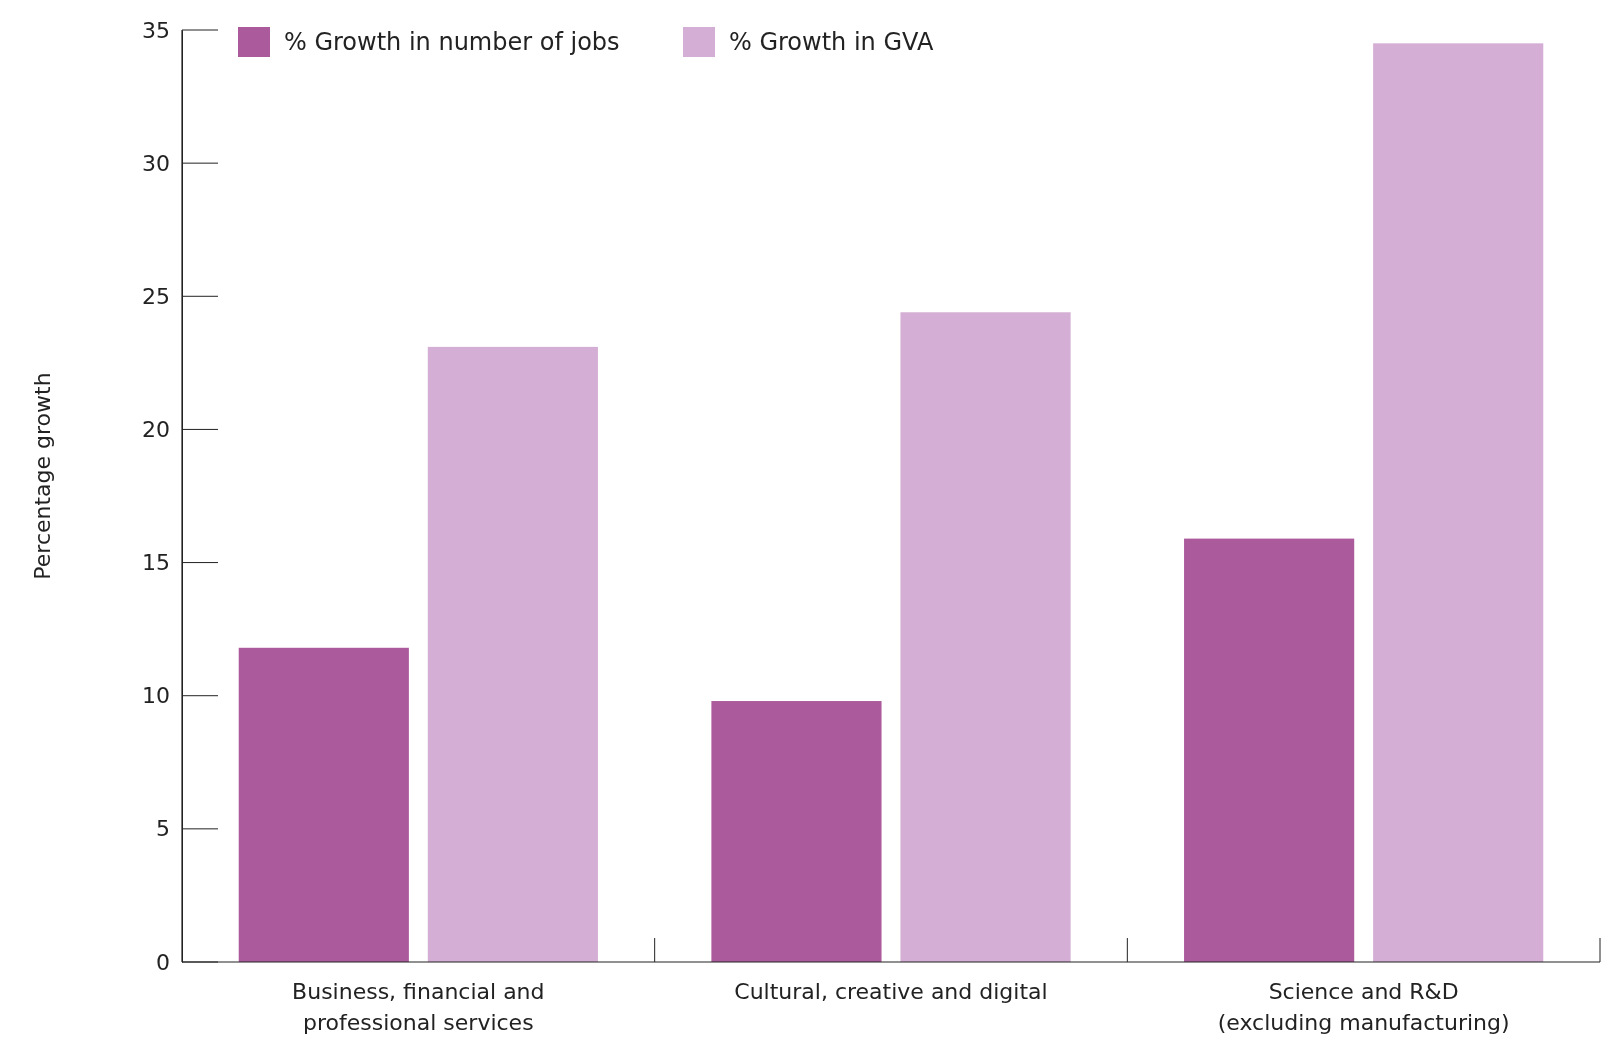 This screenshot has width=1616, height=1042. I want to click on y-tick-label: 5, so click(163, 829).